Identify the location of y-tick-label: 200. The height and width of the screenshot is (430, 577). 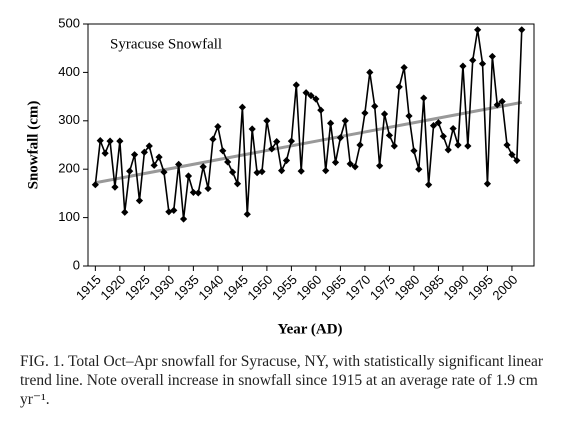
(69, 168).